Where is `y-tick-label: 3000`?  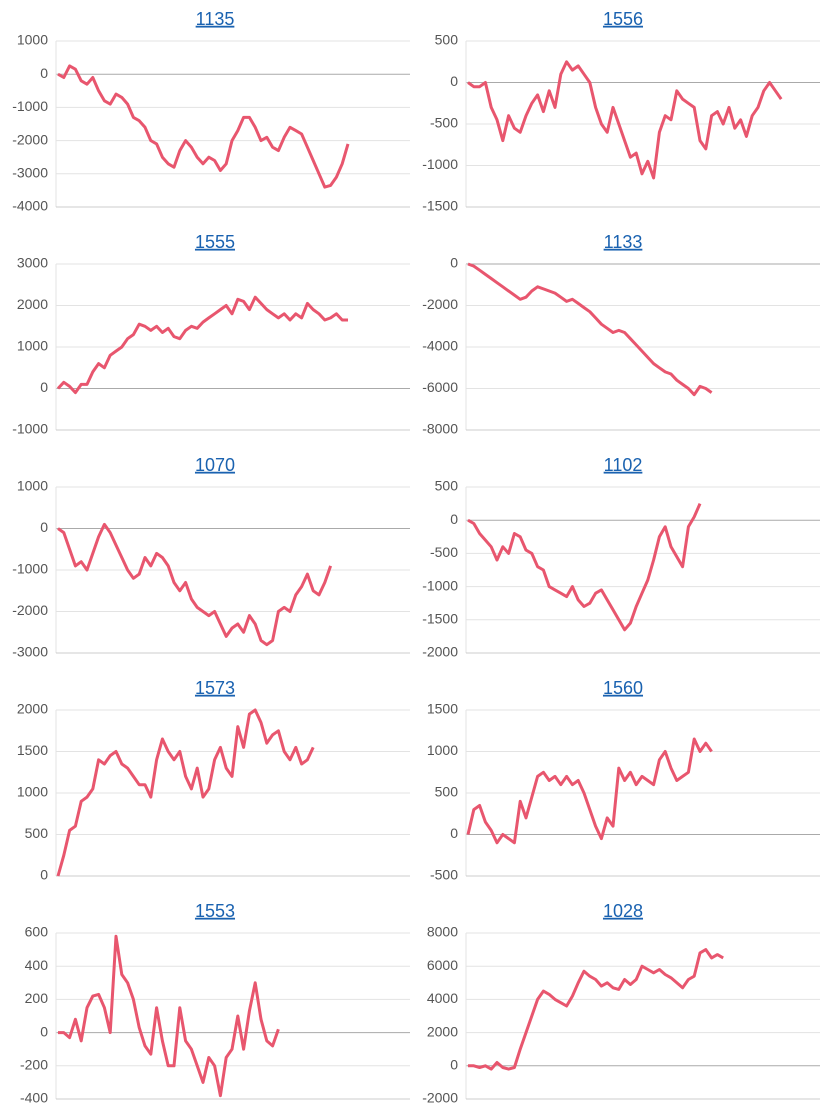
y-tick-label: 3000 is located at coordinates (32, 263).